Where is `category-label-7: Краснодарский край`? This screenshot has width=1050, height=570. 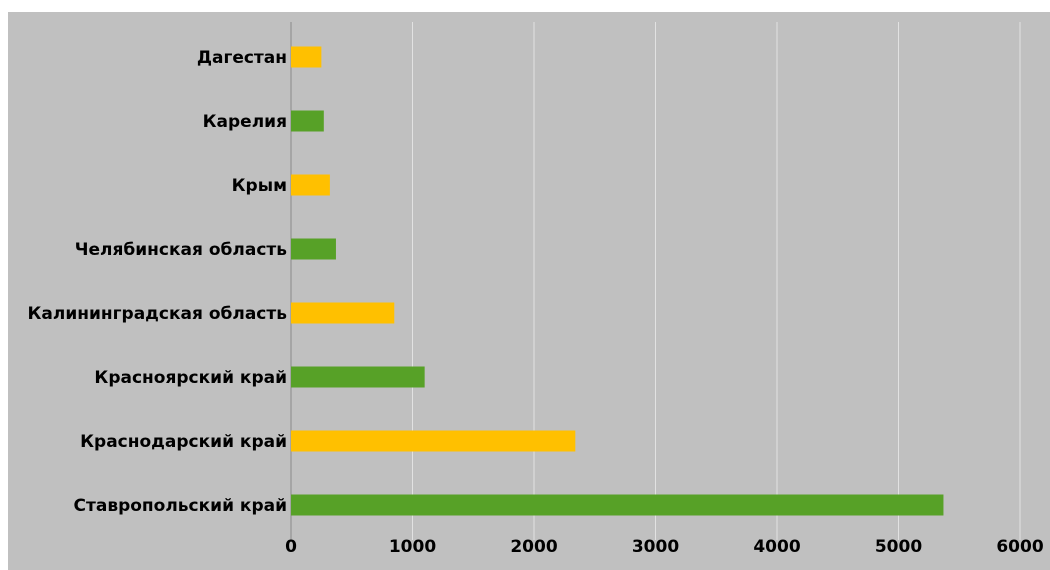 category-label-7: Краснодарский край is located at coordinates (183, 442).